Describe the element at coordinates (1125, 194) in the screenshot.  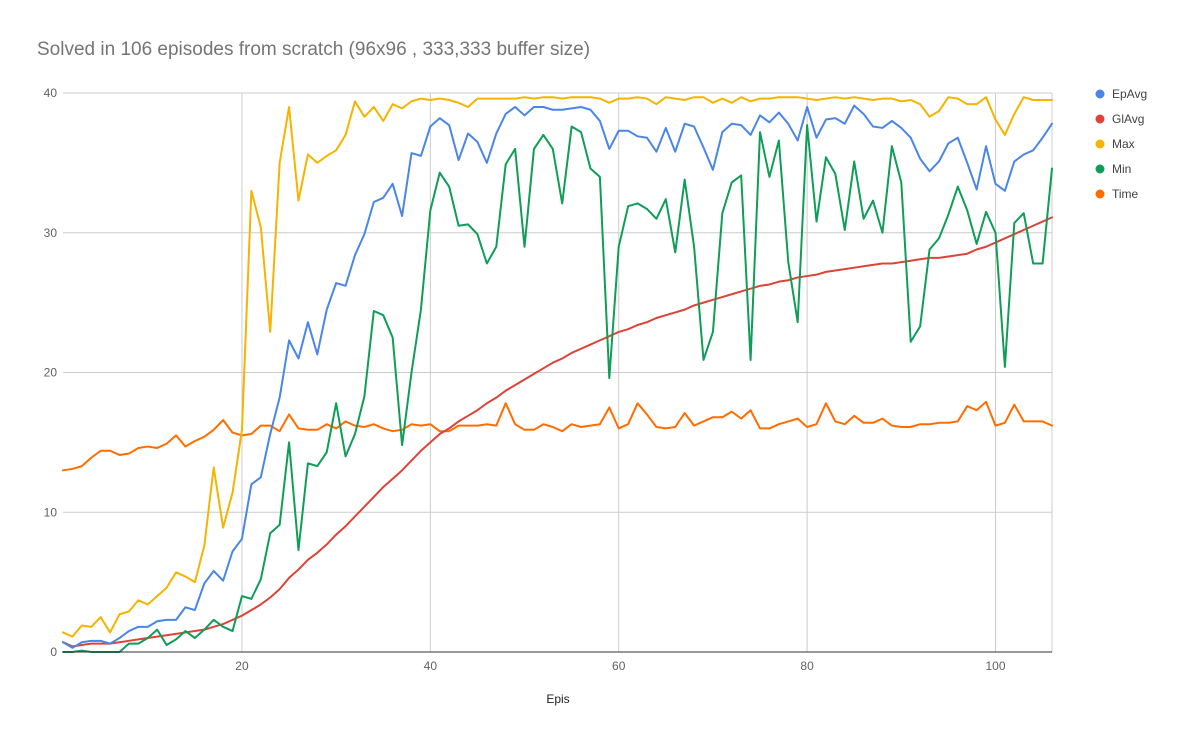
I see `legend-label: Time` at that location.